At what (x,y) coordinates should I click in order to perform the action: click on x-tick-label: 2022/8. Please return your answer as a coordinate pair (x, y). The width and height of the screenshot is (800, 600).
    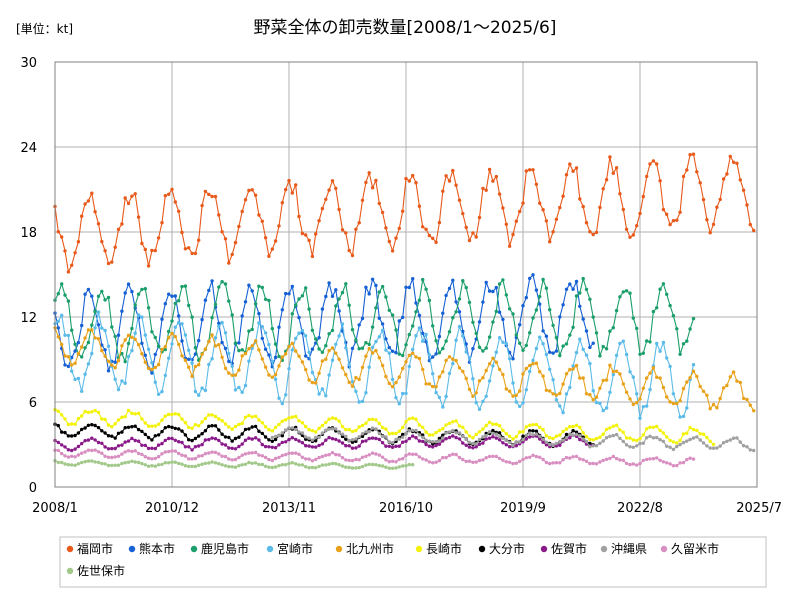
    Looking at the image, I should click on (640, 508).